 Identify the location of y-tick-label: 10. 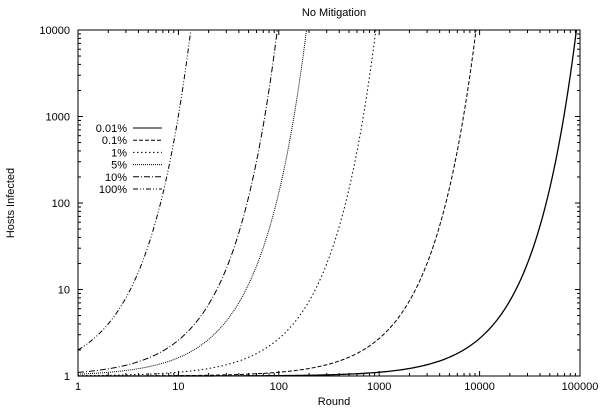
(64, 291).